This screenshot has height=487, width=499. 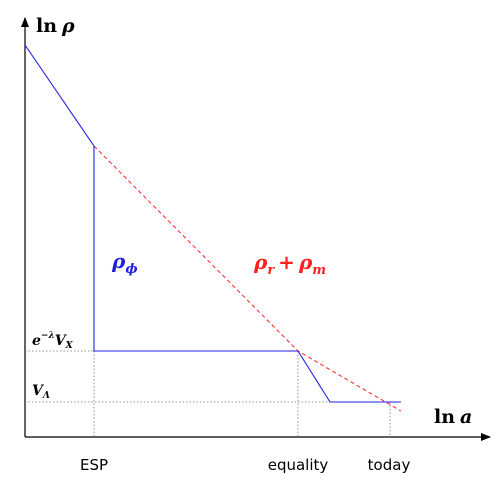 I want to click on x-axis-label: ln a, so click(x=453, y=417).